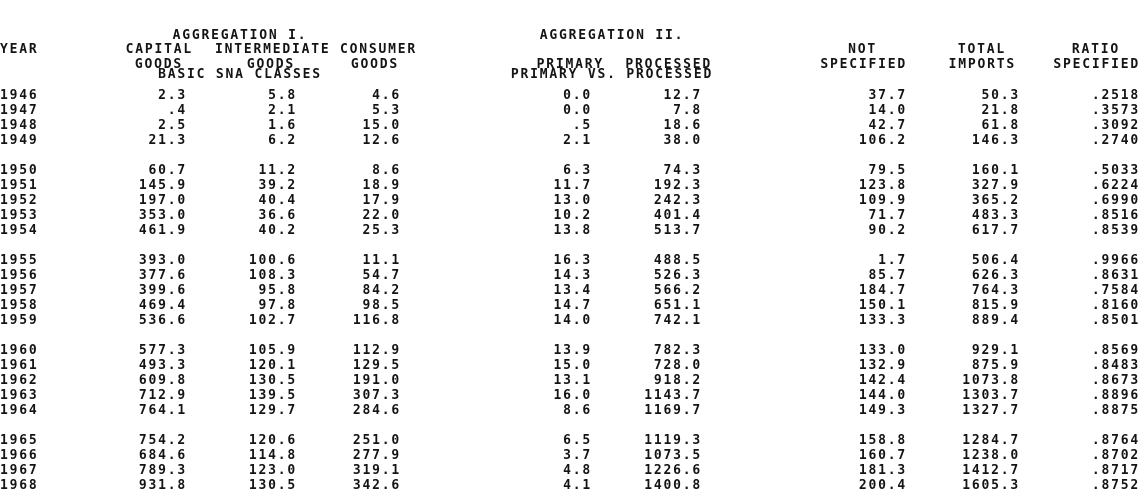 The height and width of the screenshot is (492, 1147). What do you see at coordinates (1115, 140) in the screenshot?
I see `ratio-specified-cell: .2740` at bounding box center [1115, 140].